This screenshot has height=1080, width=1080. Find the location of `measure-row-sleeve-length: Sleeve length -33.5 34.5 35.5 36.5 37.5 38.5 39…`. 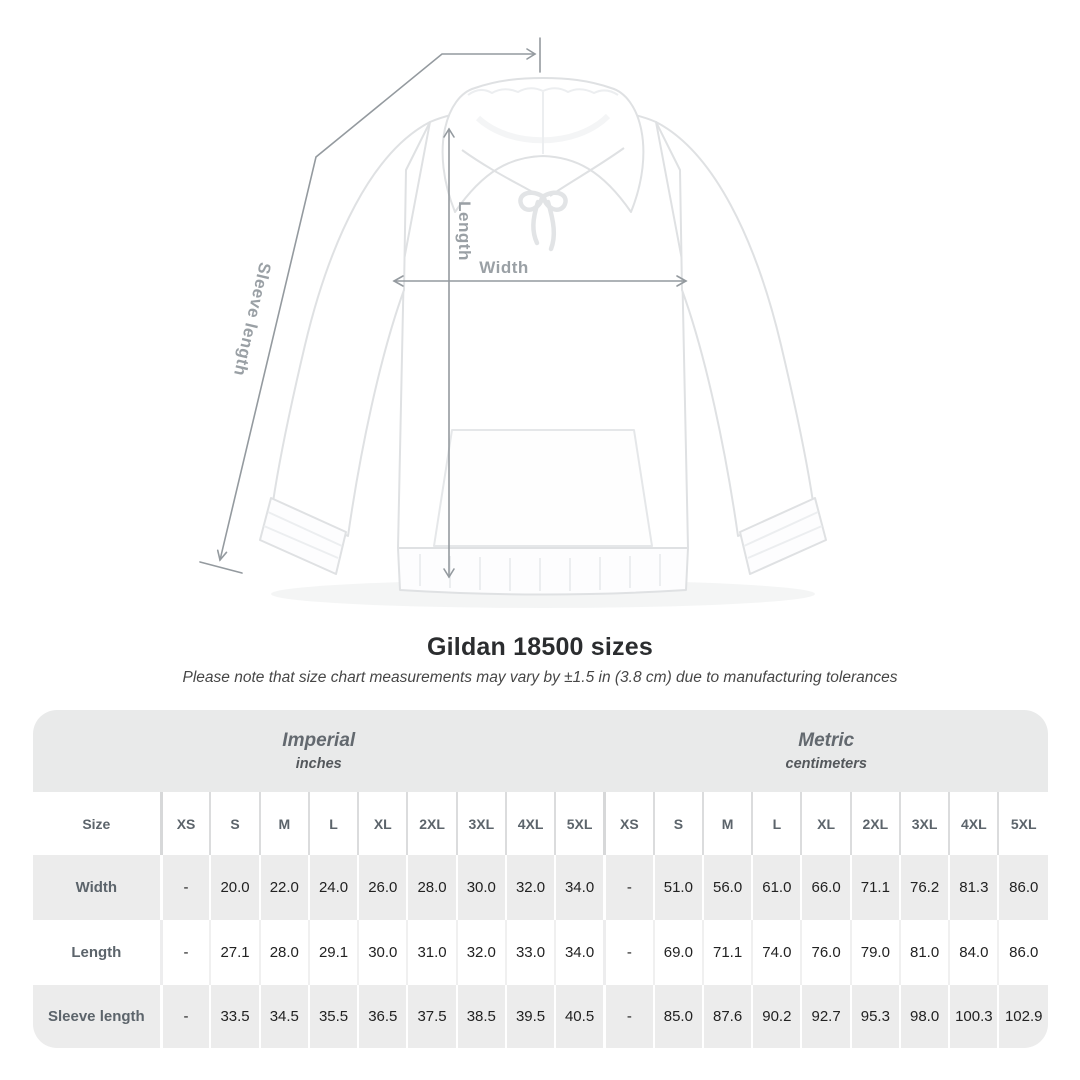

measure-row-sleeve-length: Sleeve length -33.5 34.5 35.5 36.5 37.5 38.5 39… is located at coordinates (540, 1016).